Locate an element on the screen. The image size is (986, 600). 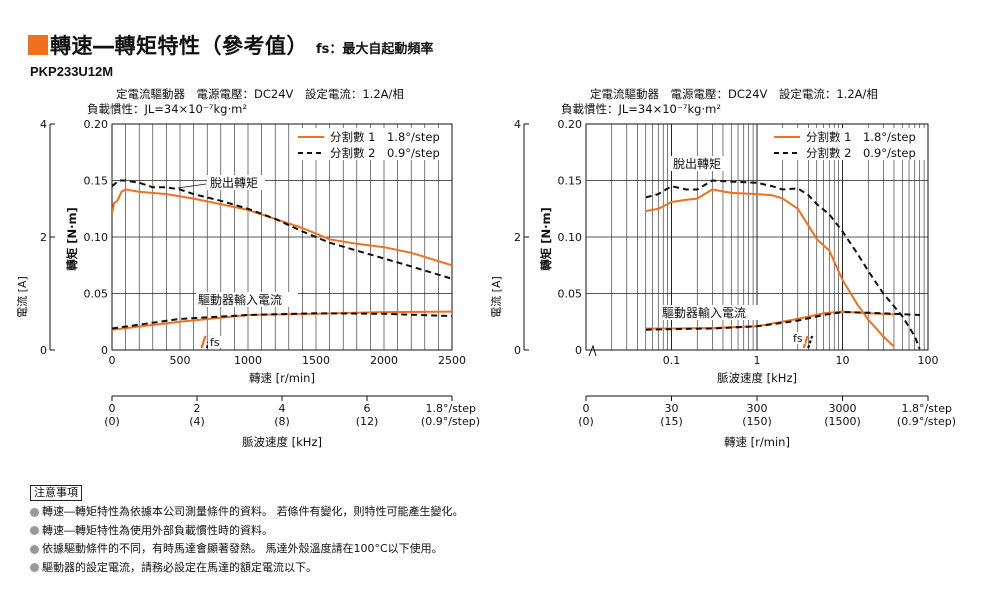
x-tick-label: 1 is located at coordinates (757, 360).